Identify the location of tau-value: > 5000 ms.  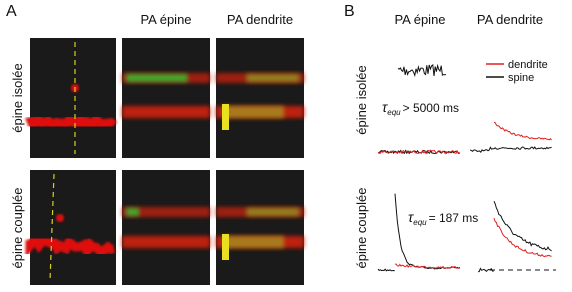
(431, 108).